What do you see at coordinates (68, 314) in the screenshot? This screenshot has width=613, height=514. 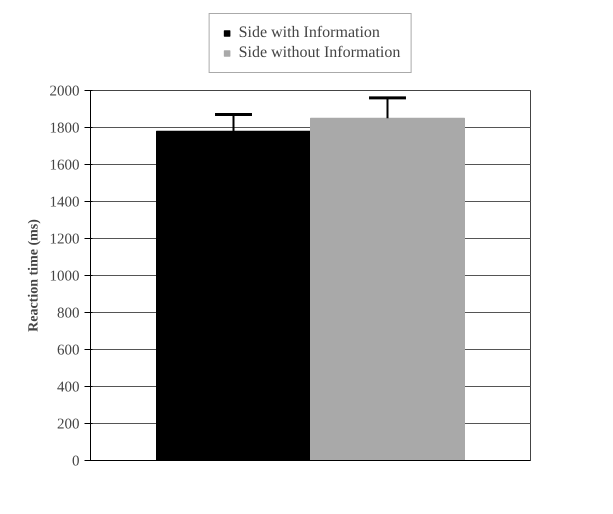 I see `y-tick-label: 800` at bounding box center [68, 314].